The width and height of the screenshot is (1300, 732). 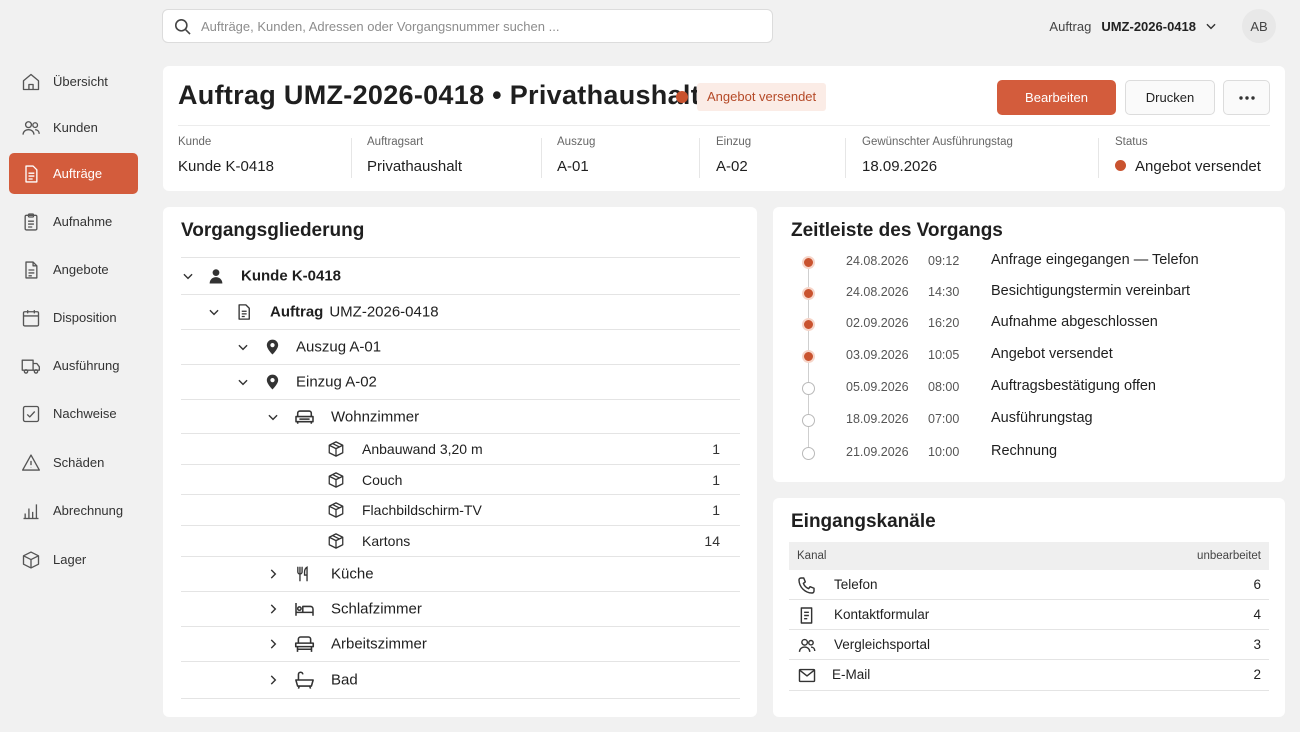 I want to click on event-text: Rechnung, so click(x=1024, y=451).